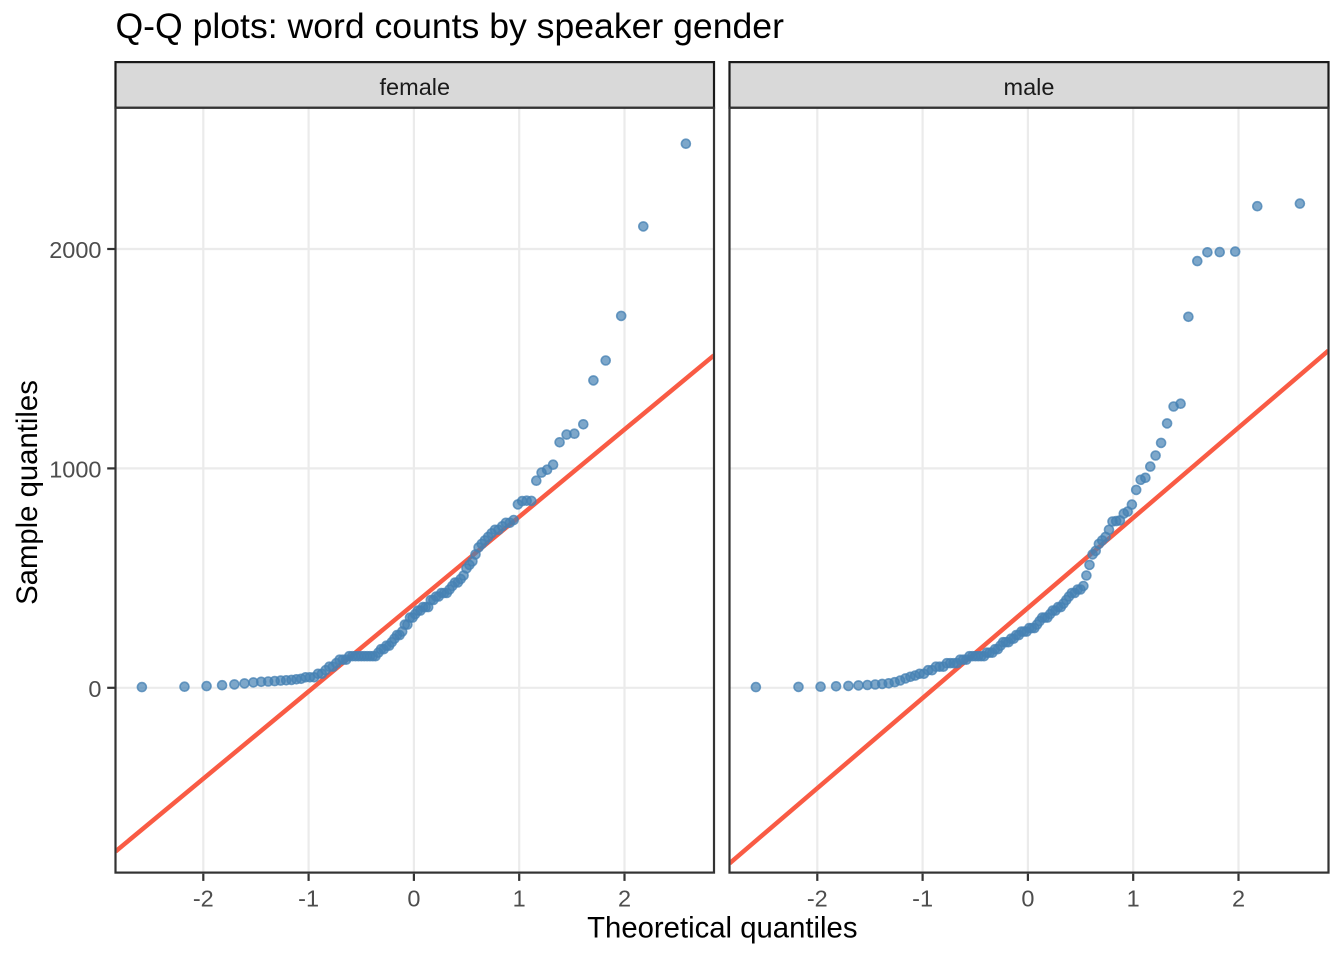  I want to click on svg-text: 1000, so click(75, 469).